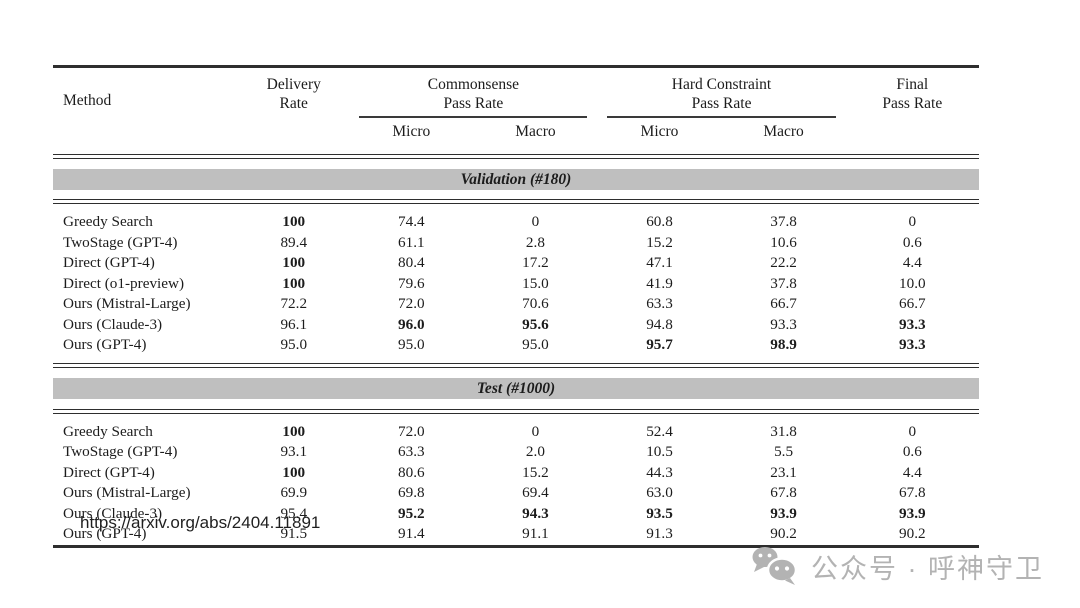 The width and height of the screenshot is (1080, 608). Describe the element at coordinates (411, 283) in the screenshot. I see `value-cell: 79.6` at that location.